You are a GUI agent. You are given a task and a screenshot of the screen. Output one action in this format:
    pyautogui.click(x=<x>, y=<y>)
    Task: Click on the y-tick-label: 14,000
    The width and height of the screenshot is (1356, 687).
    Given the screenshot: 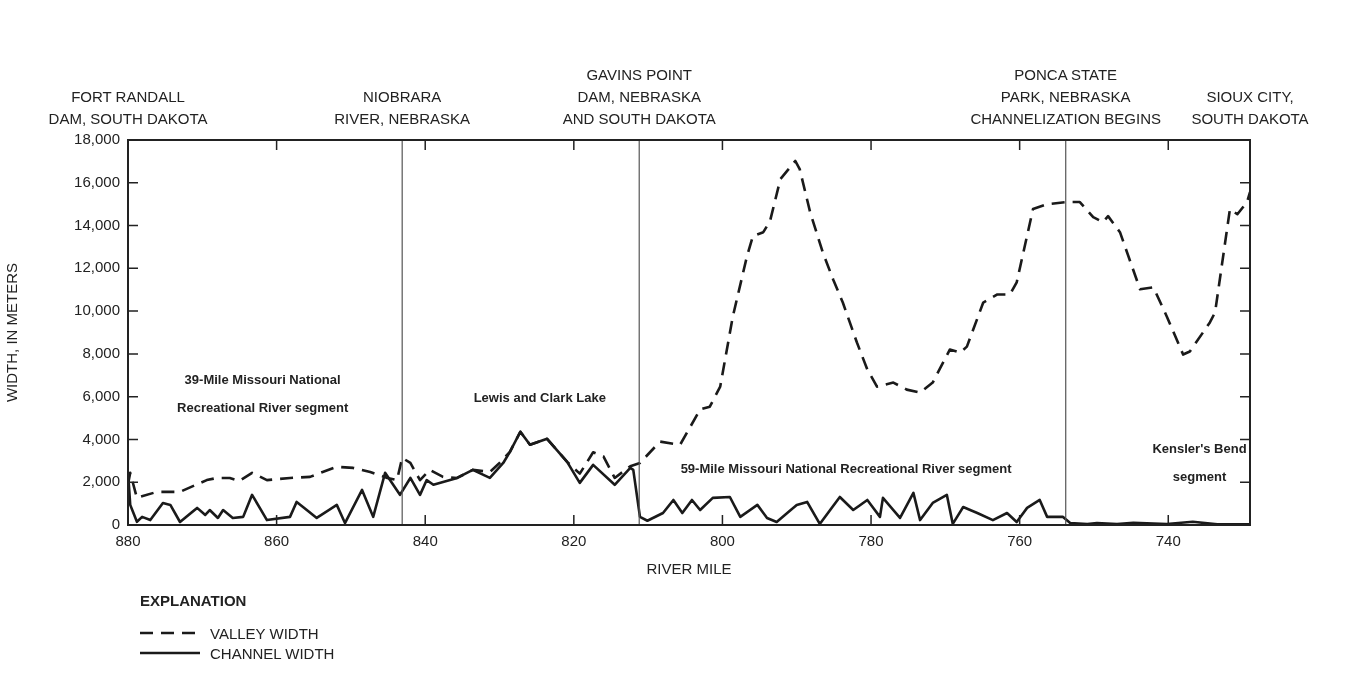 What is the action you would take?
    pyautogui.click(x=97, y=224)
    